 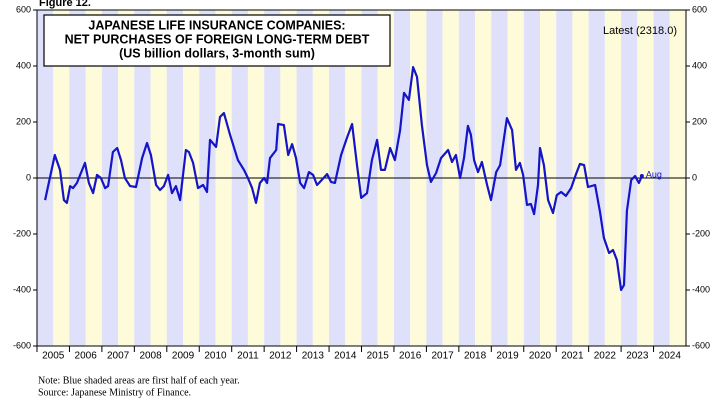 I want to click on y2-tick-label: -200, so click(x=701, y=233).